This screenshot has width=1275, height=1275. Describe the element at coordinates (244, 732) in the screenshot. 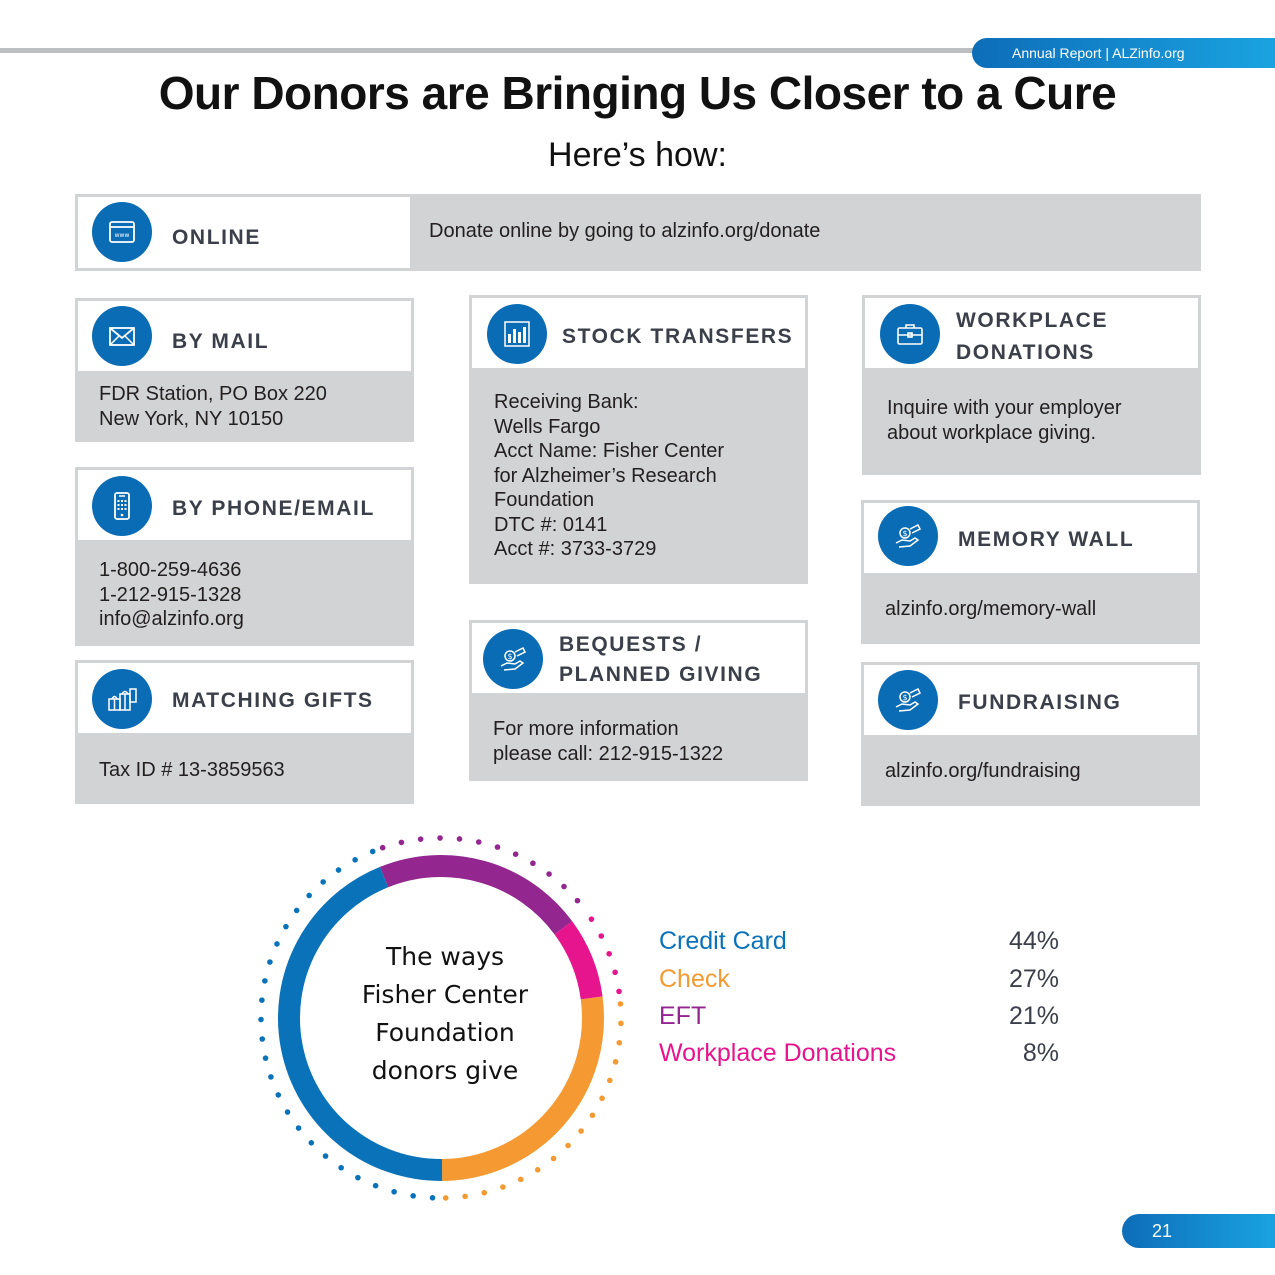

I see `card-matching-gifts: MATCHING GIFTS Tax ID # 13-3859563` at that location.